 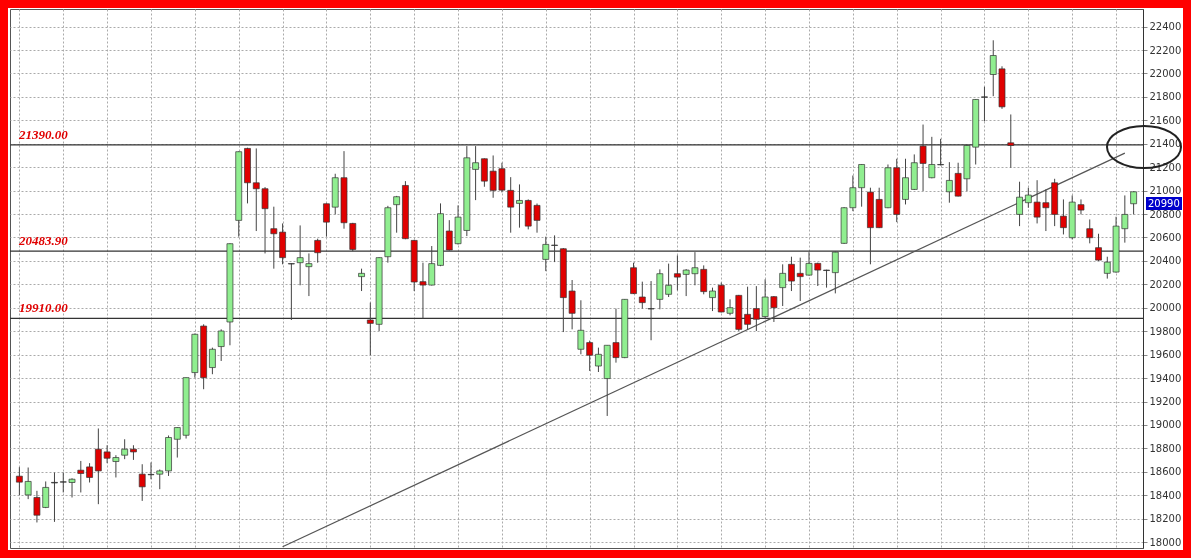 I want to click on y-tick-label: 19600, so click(x=1165, y=355).